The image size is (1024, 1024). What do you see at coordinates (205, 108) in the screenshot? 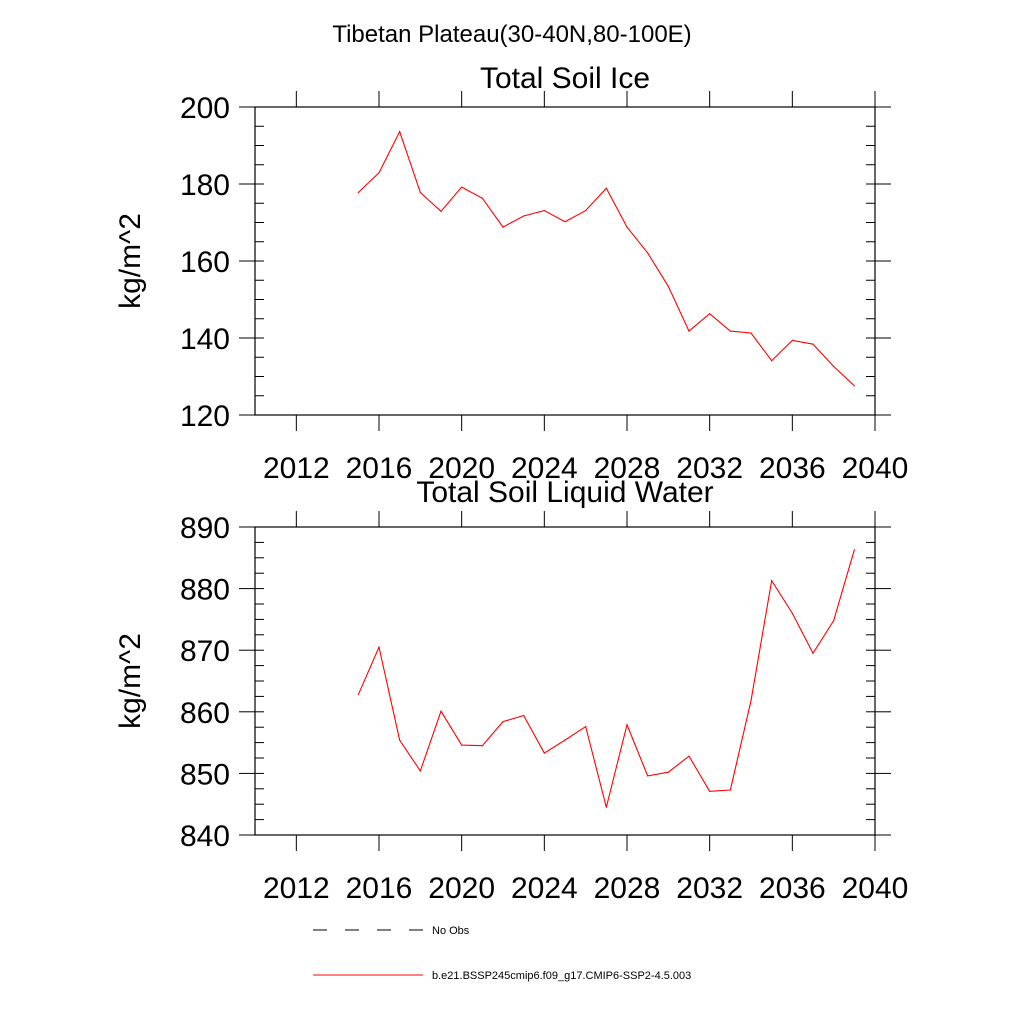
I see `y-tick-label: 200` at bounding box center [205, 108].